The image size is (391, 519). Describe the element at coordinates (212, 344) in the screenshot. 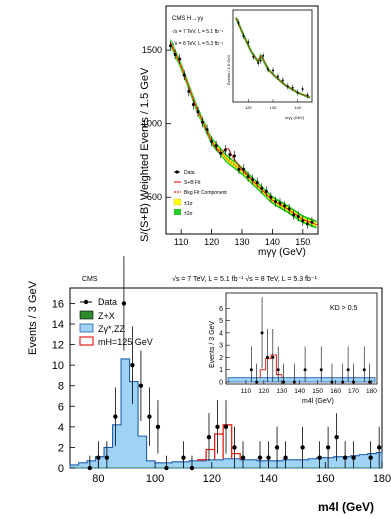

I see `fourlepton-inset-y-label: Events / 3 GeV` at that location.